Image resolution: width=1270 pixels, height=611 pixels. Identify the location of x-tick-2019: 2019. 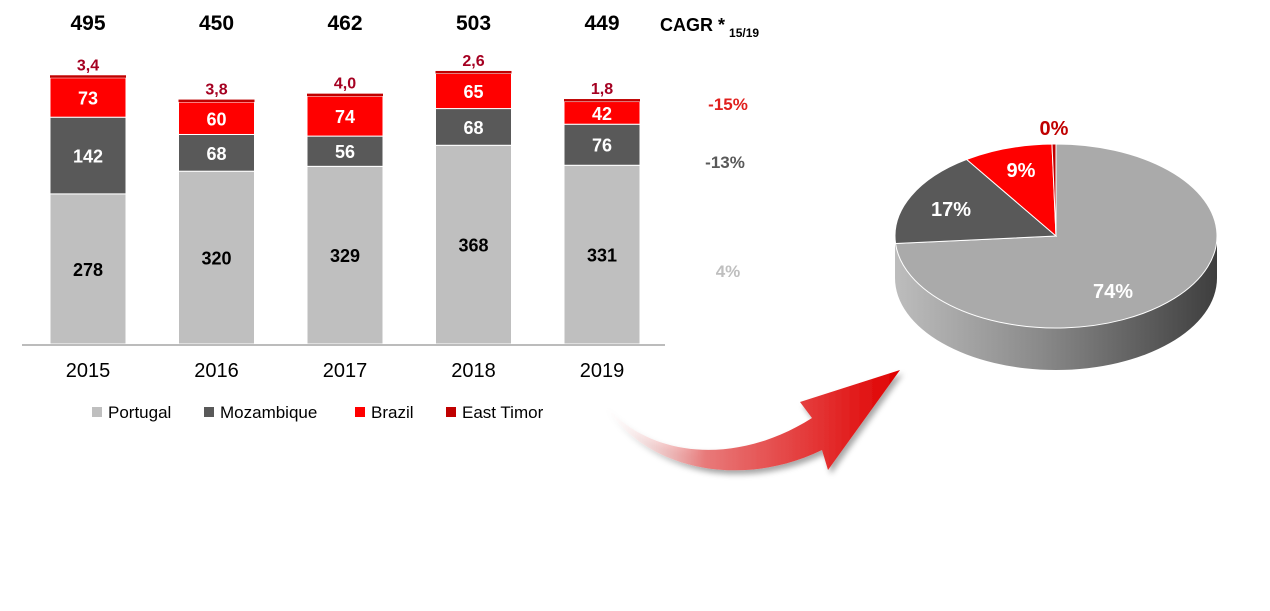
(602, 371).